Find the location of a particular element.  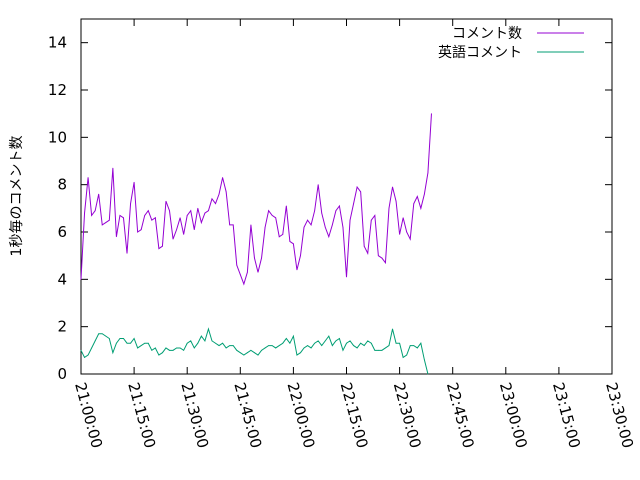

x-tick-label: 21:00:00 is located at coordinates (88, 415).